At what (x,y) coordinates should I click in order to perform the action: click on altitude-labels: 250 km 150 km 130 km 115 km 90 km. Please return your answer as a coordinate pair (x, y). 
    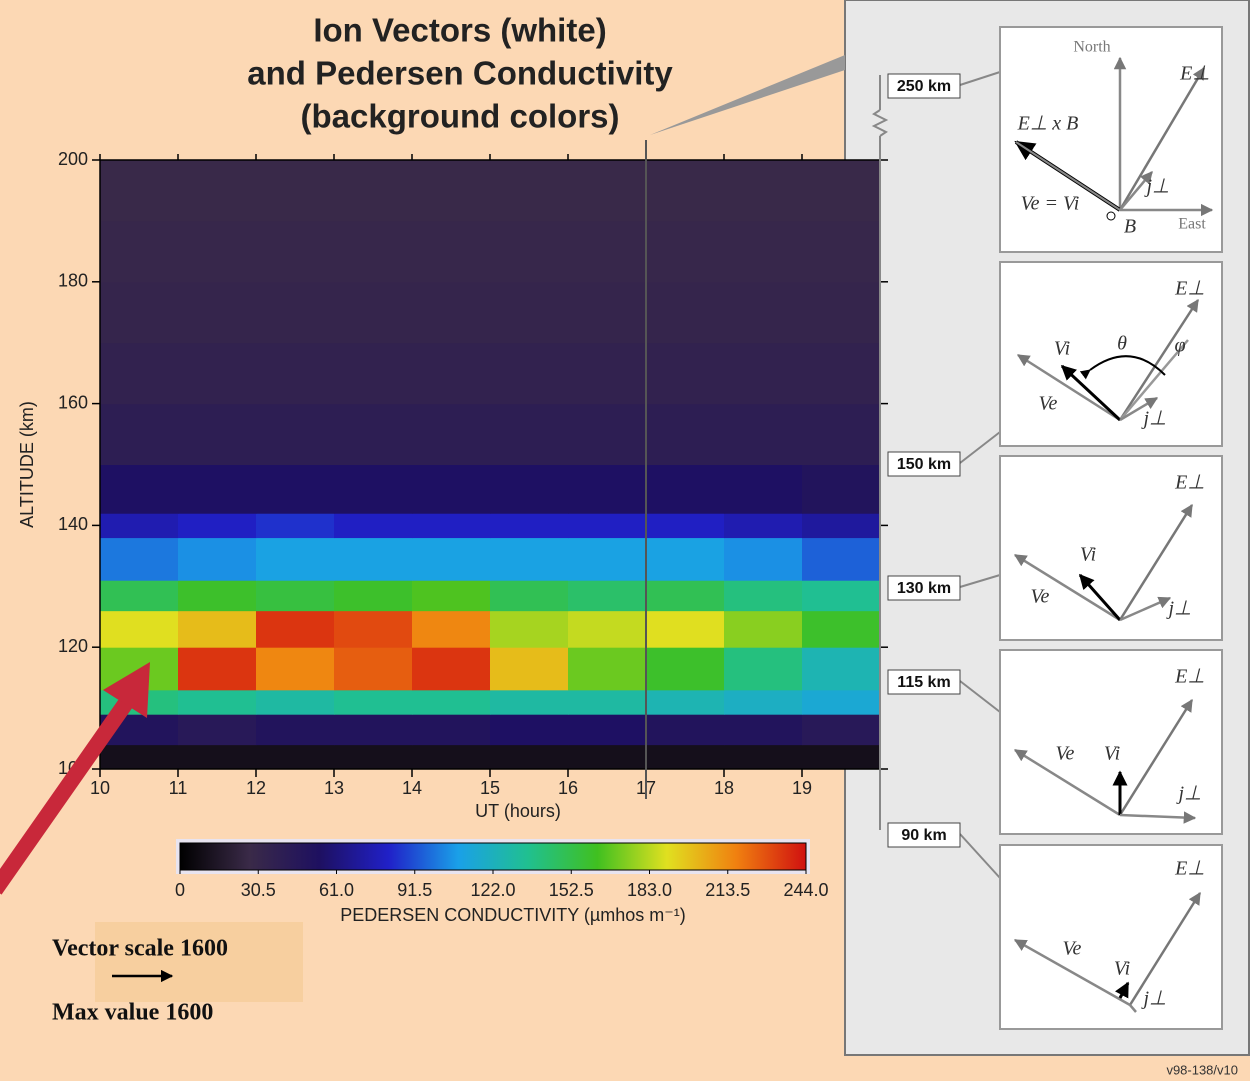
    Looking at the image, I should click on (924, 460).